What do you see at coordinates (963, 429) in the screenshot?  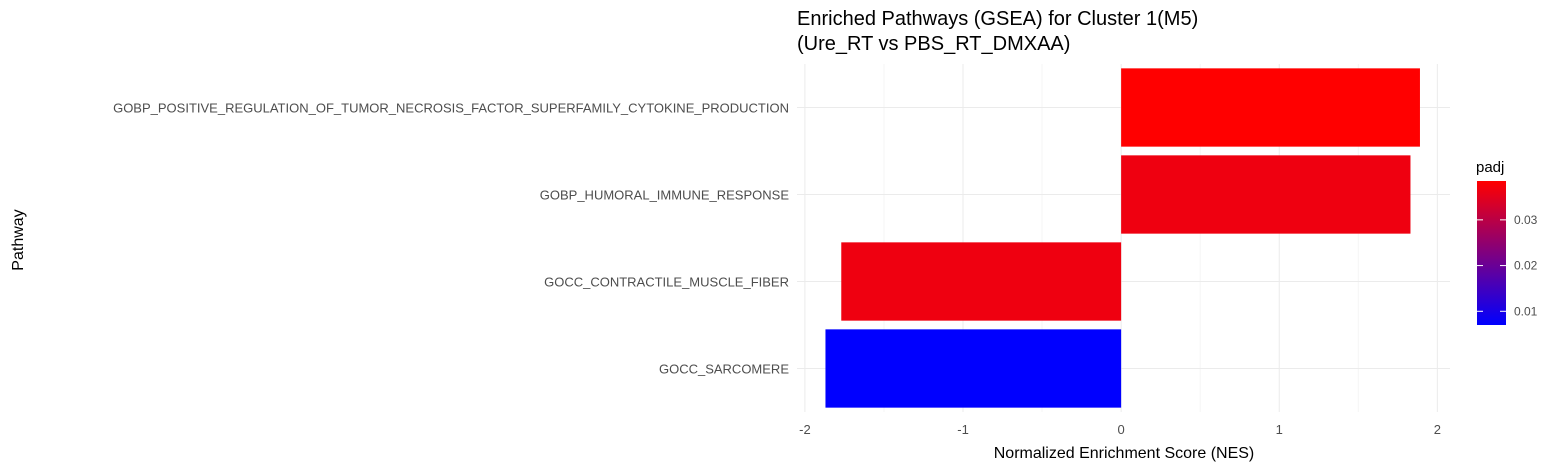 I see `x-tick-label: -1` at bounding box center [963, 429].